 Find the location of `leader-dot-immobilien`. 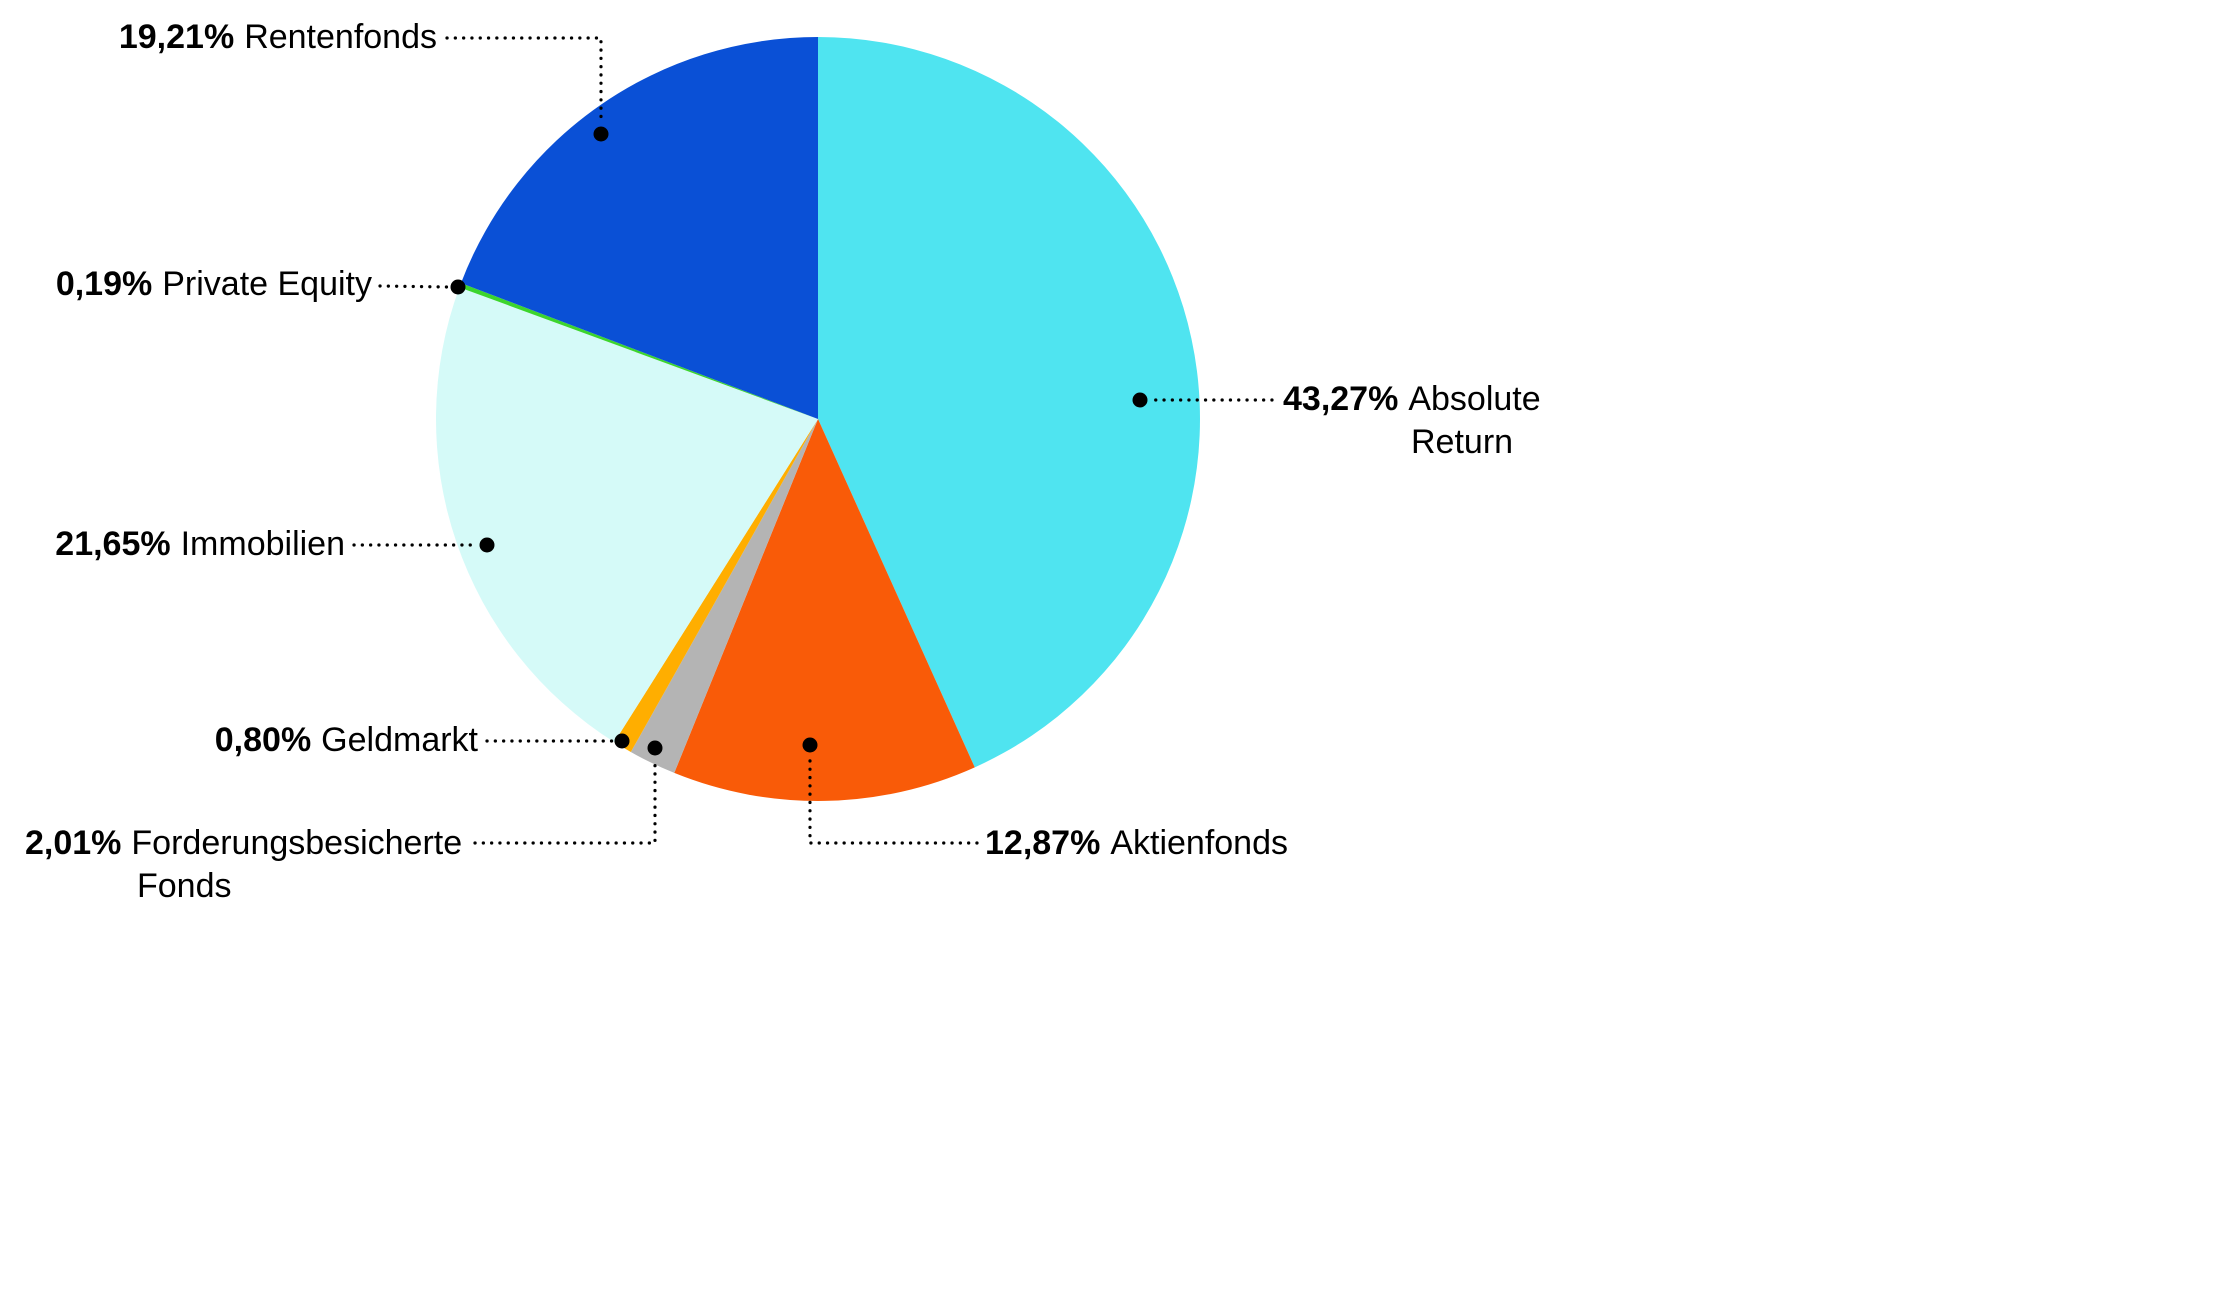

leader-dot-immobilien is located at coordinates (487, 545).